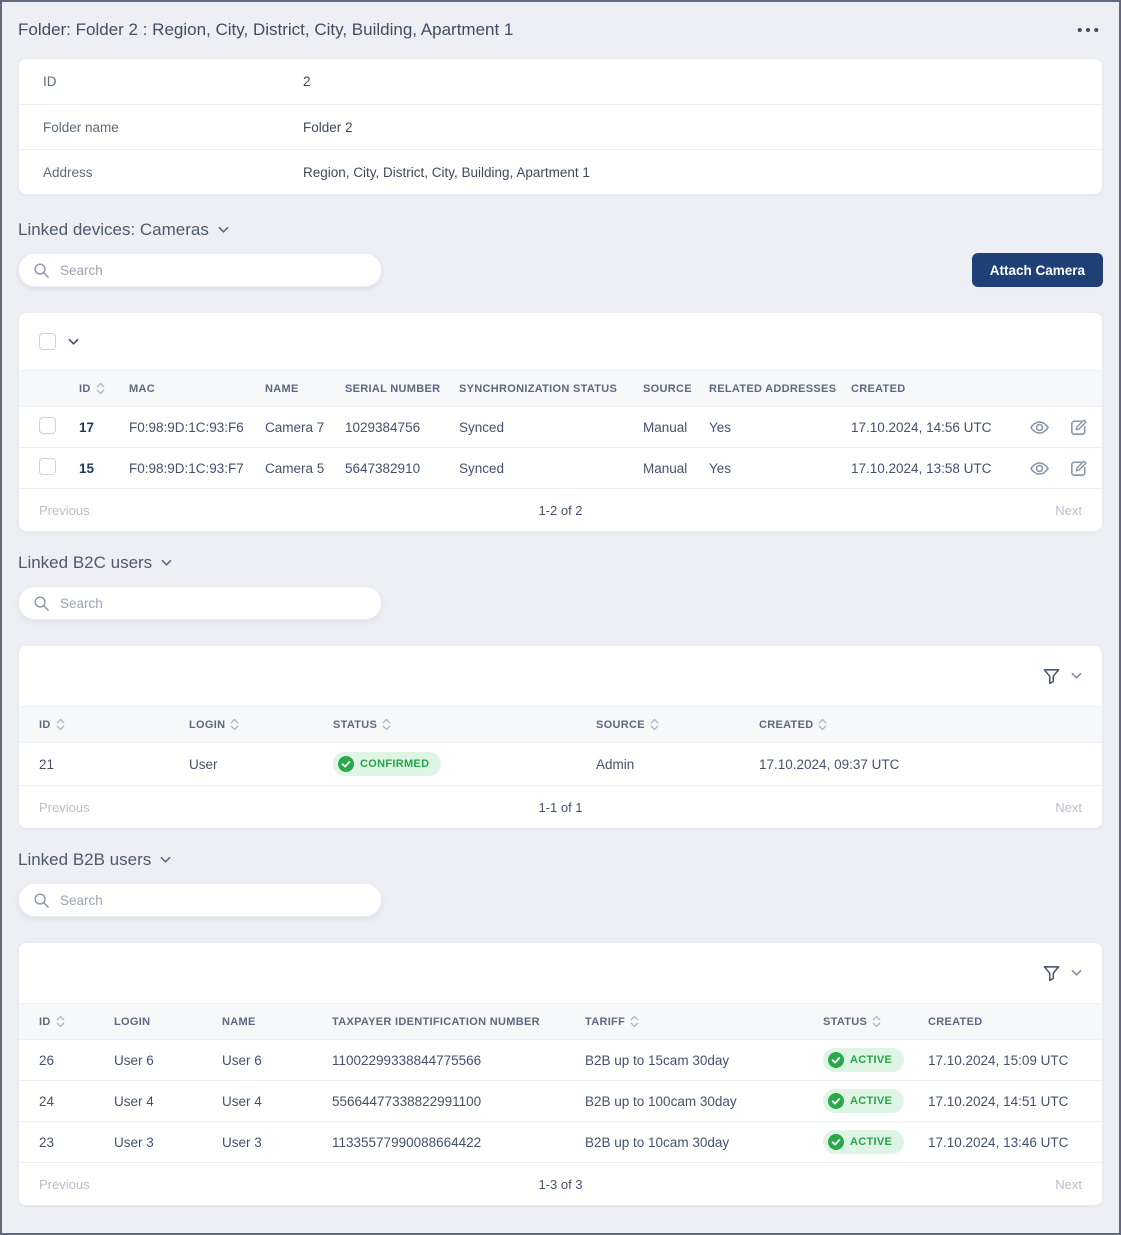 This screenshot has height=1235, width=1121. I want to click on camera-name: Camera 5, so click(295, 468).